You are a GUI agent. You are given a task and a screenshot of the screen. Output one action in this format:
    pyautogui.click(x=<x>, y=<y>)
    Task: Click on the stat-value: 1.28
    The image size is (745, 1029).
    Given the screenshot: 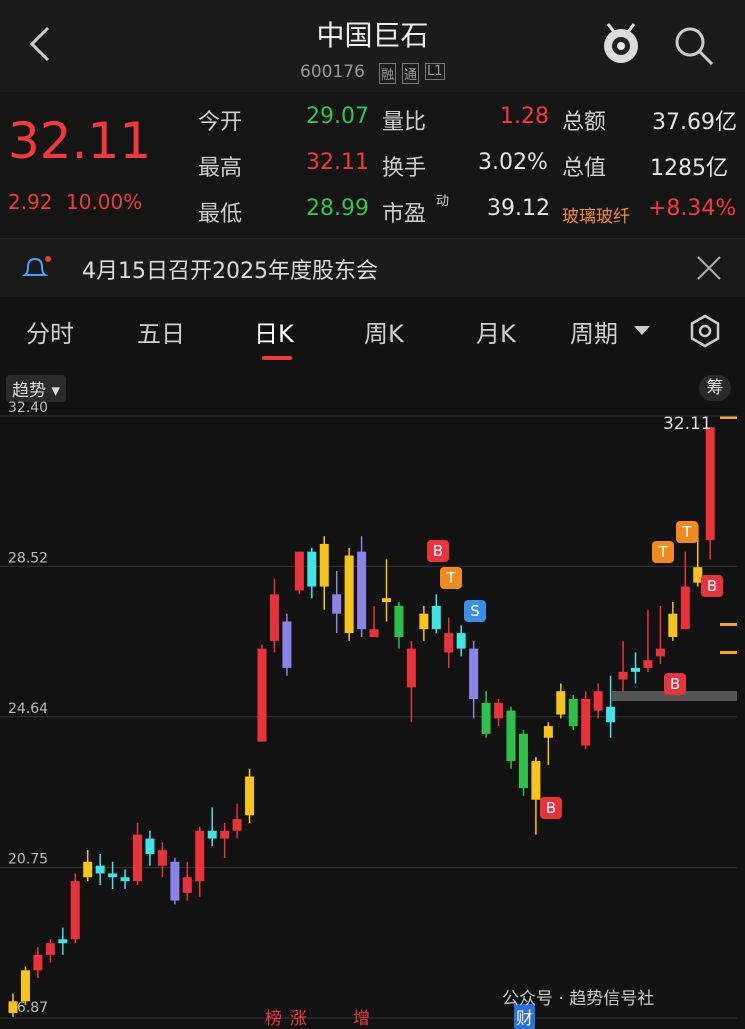 What is the action you would take?
    pyautogui.click(x=524, y=116)
    